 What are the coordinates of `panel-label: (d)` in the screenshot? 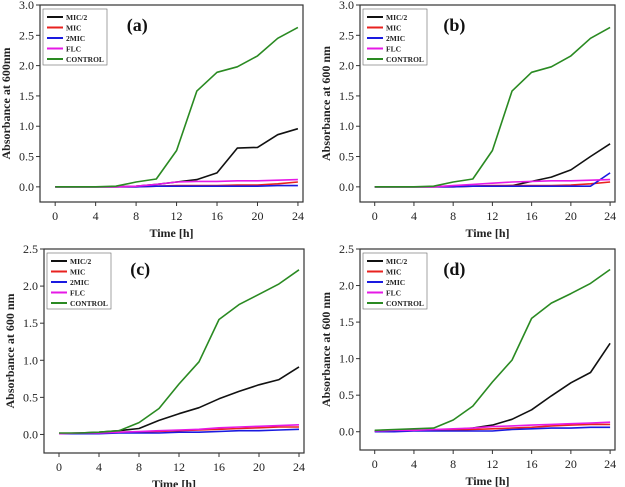 It's located at (454, 269).